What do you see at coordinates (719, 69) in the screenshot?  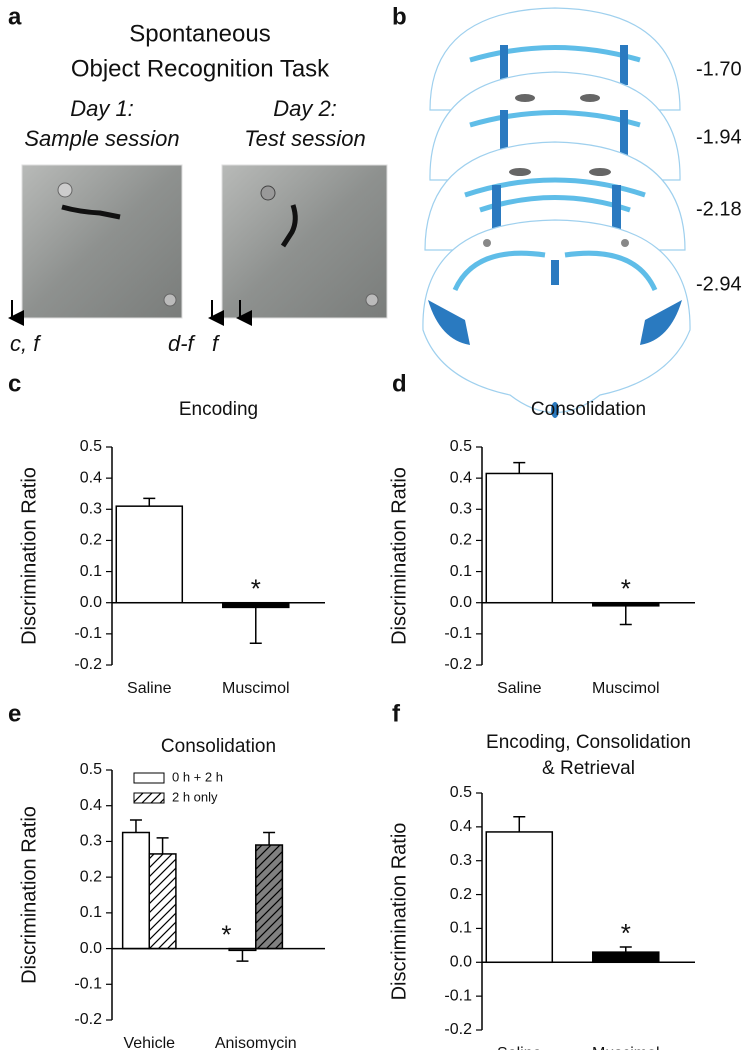 I see `bregma-level: -1.70` at bounding box center [719, 69].